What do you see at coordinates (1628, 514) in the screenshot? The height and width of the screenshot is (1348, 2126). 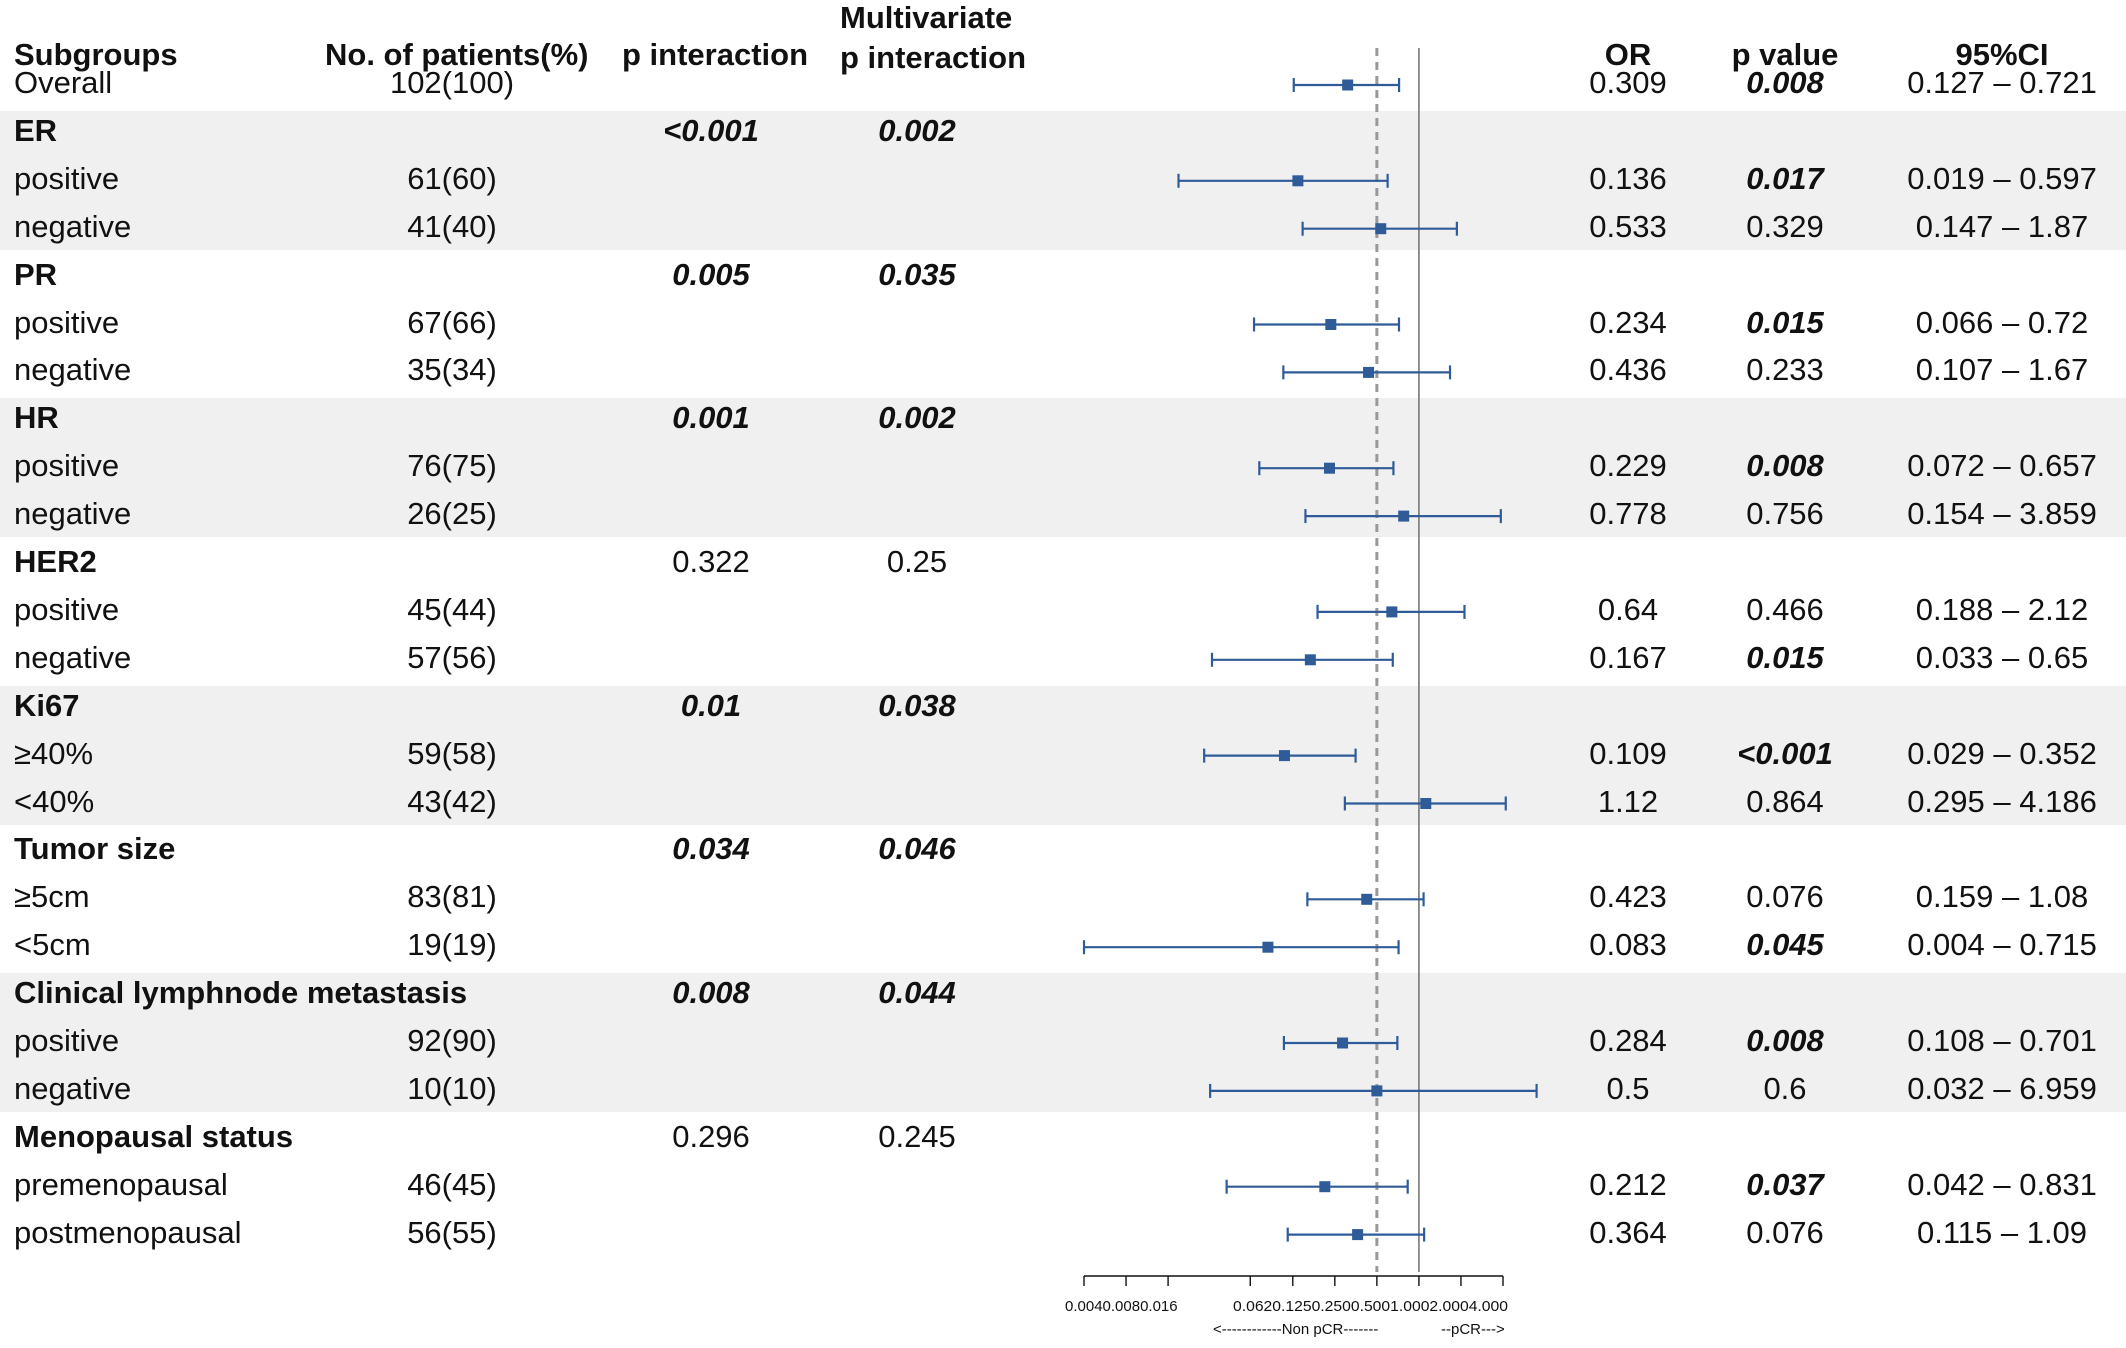 I see `or-value: 0.778` at bounding box center [1628, 514].